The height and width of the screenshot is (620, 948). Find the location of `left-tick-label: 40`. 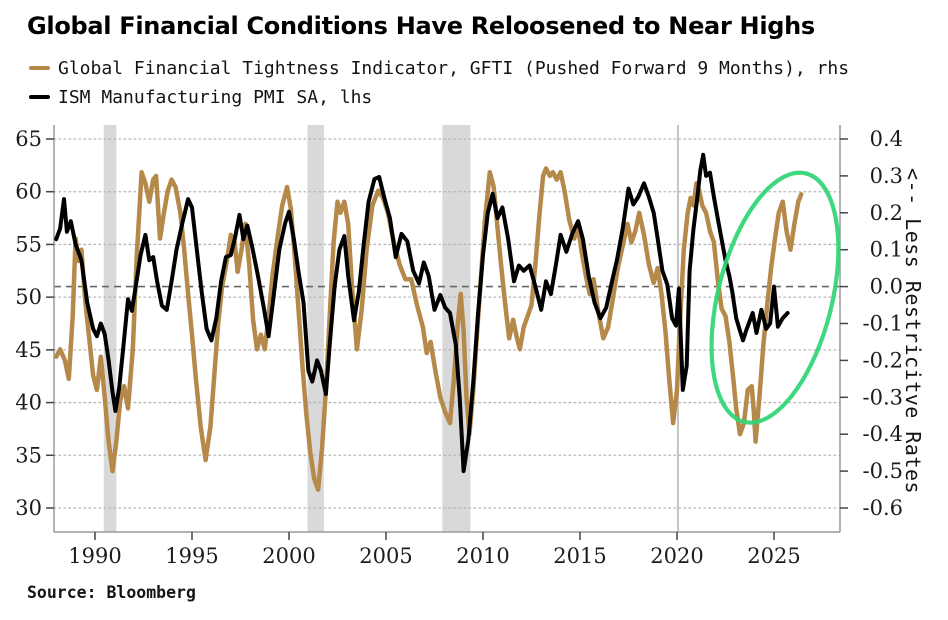

left-tick-label: 40 is located at coordinates (28, 403).